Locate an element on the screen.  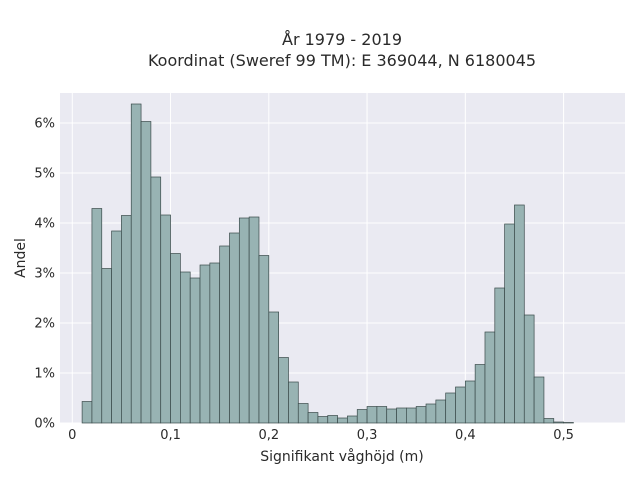
y-tick-labels: 0% 1% 2% 3% 4% 5% 6% is located at coordinates (44, 274).